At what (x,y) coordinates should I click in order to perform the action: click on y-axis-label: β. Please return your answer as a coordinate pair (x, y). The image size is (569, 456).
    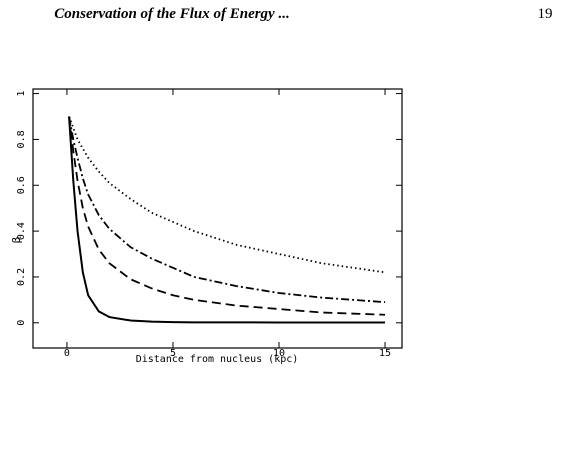
    Looking at the image, I should click on (16, 239).